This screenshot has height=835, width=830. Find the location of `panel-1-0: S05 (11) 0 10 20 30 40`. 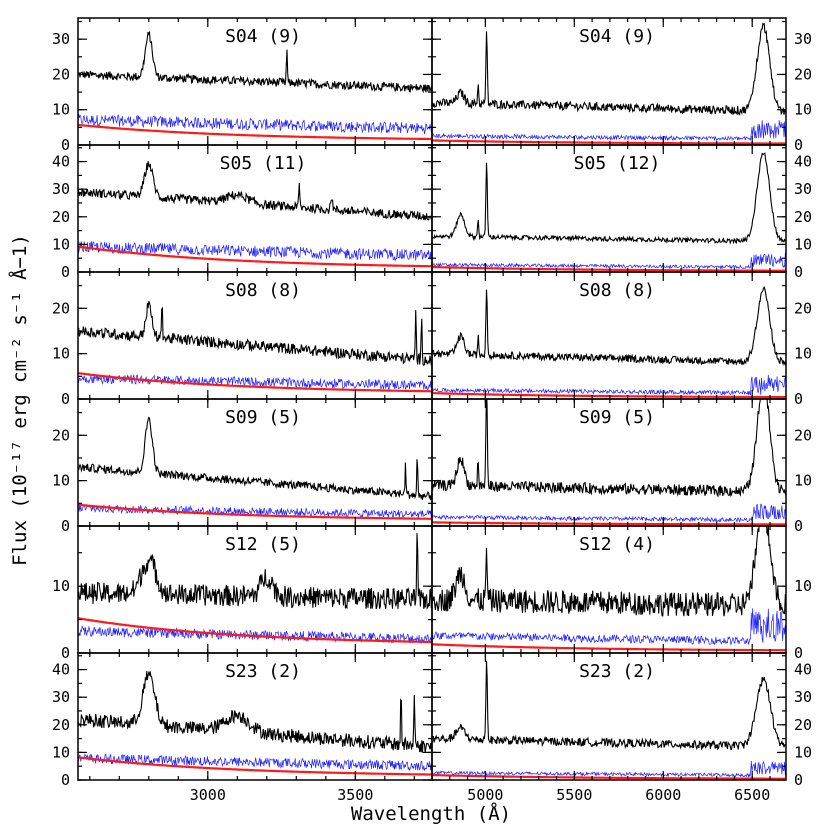

panel-1-0: S05 (11) 0 10 20 30 40 is located at coordinates (242, 212).